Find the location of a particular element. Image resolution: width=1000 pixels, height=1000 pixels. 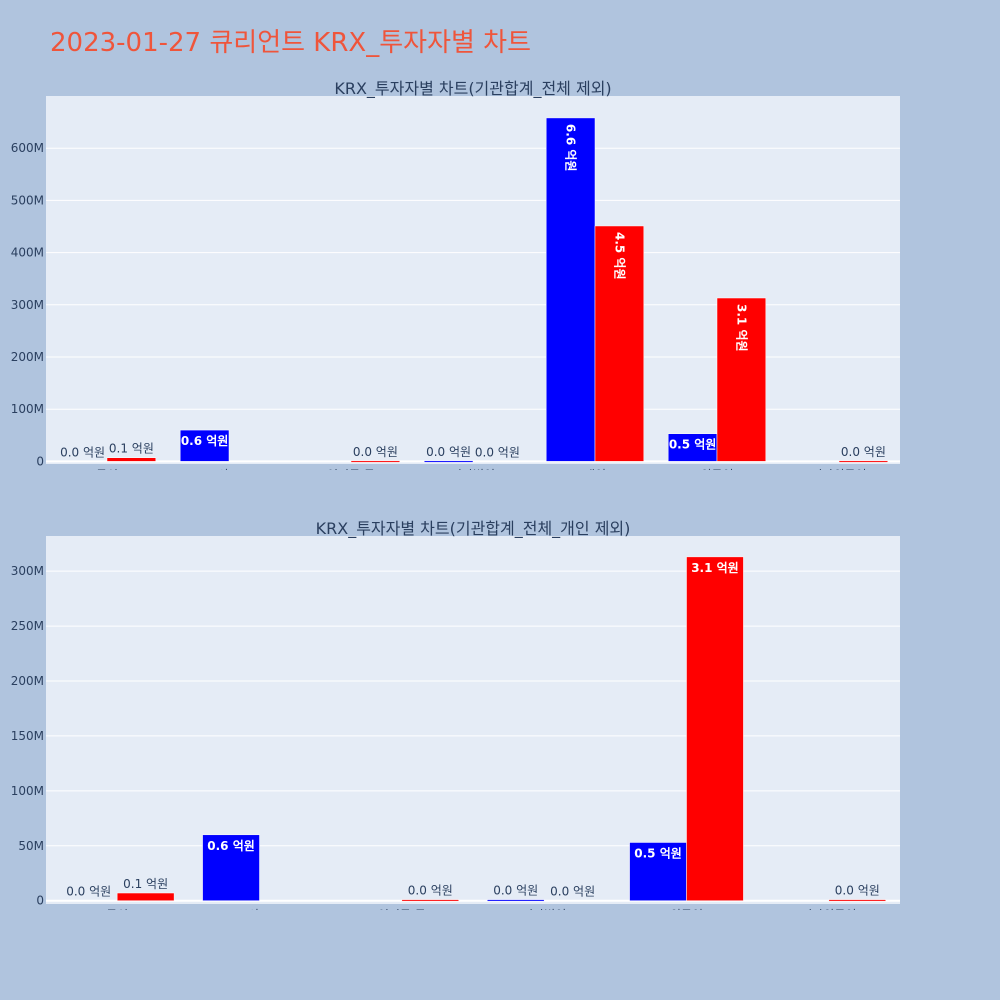

y-tick-label: 400M is located at coordinates (27, 253).